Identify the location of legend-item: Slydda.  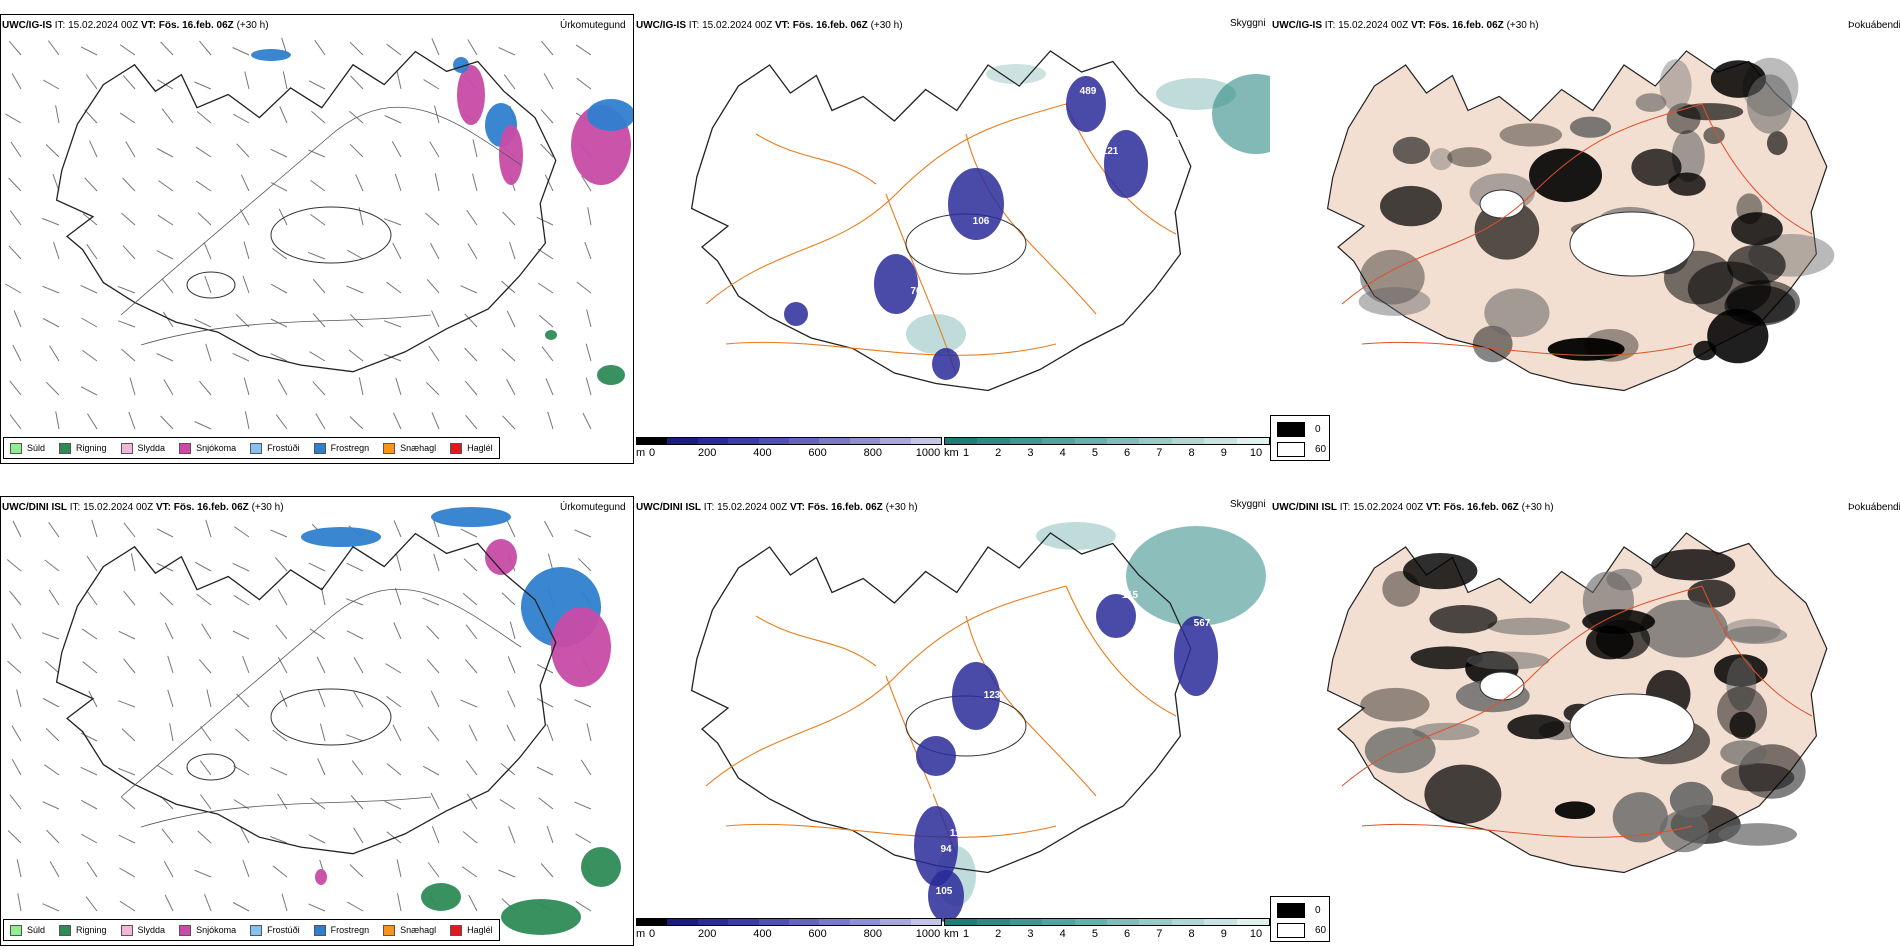
(143, 448).